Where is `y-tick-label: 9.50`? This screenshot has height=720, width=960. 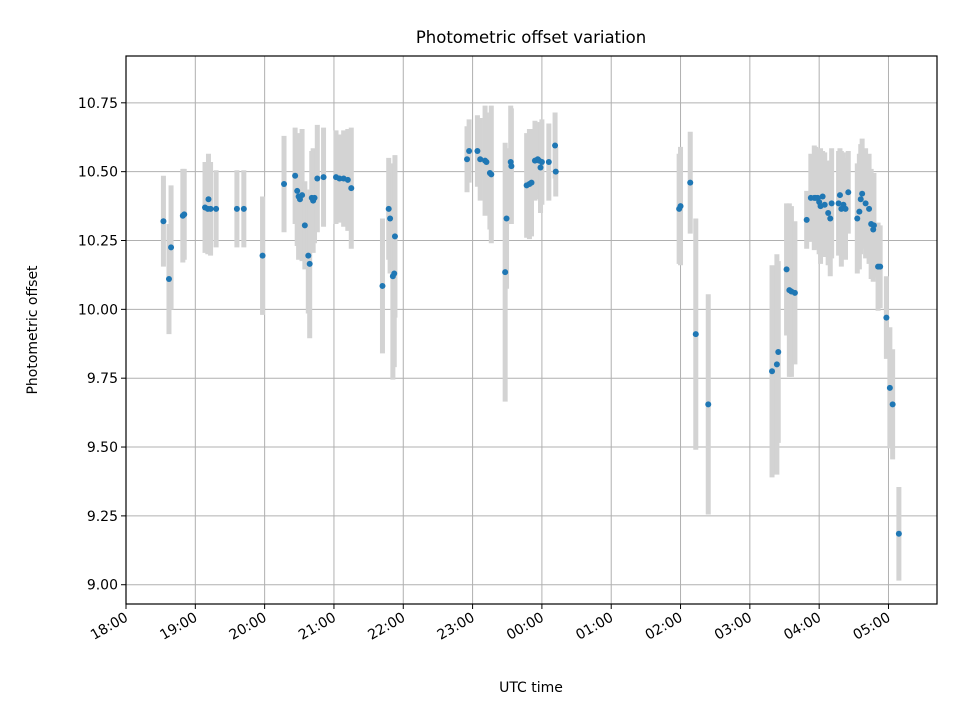 y-tick-label: 9.50 is located at coordinates (102, 448).